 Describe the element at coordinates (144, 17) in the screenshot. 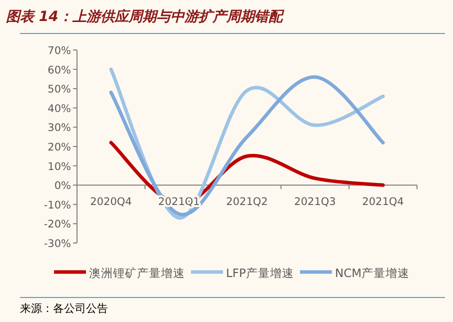

I see `title: 图表 14：上游供应周期与中游扩产周期错配` at that location.